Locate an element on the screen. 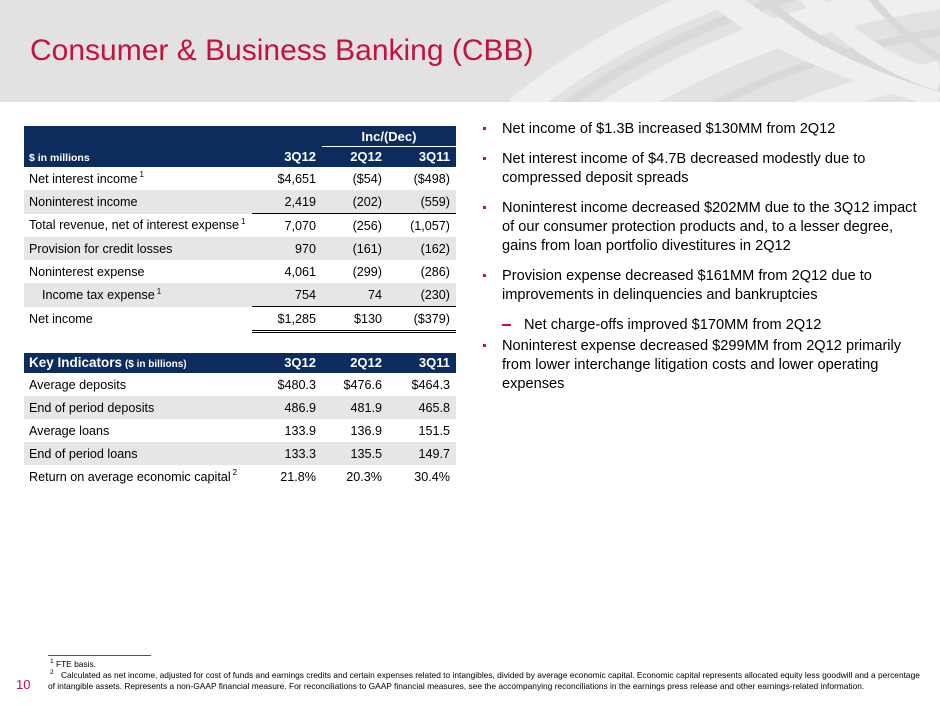 The image size is (940, 705). row-value: ($379) is located at coordinates (422, 319).